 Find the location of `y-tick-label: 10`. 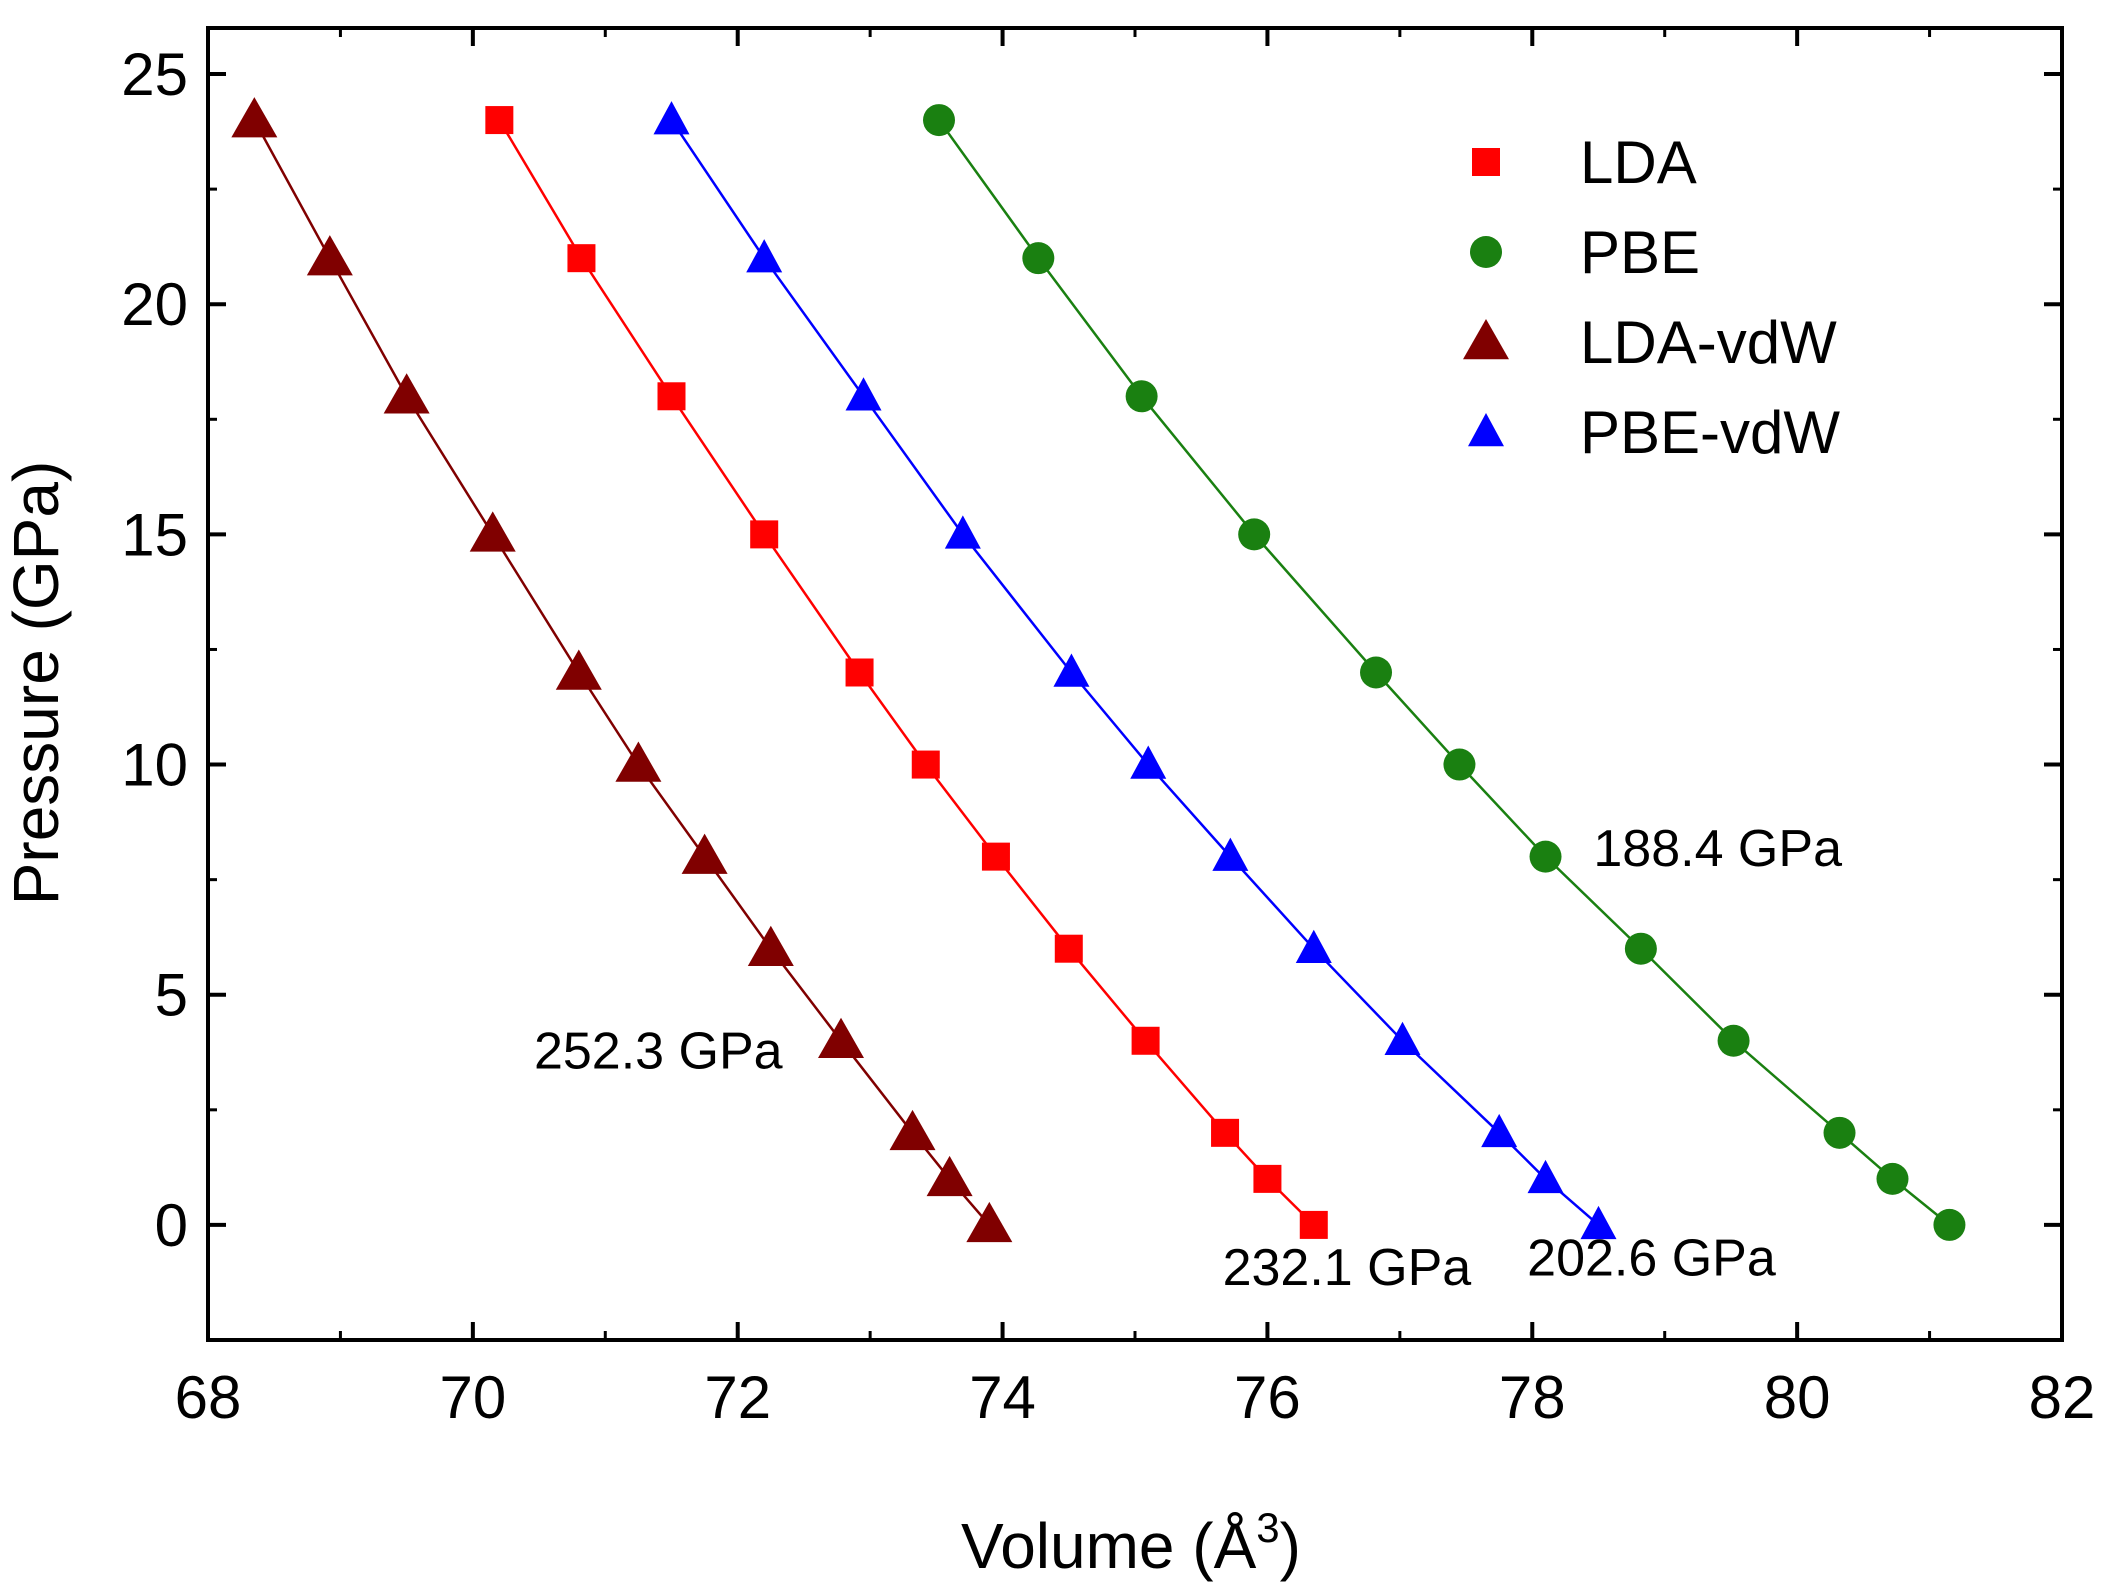

y-tick-label: 10 is located at coordinates (154, 765).